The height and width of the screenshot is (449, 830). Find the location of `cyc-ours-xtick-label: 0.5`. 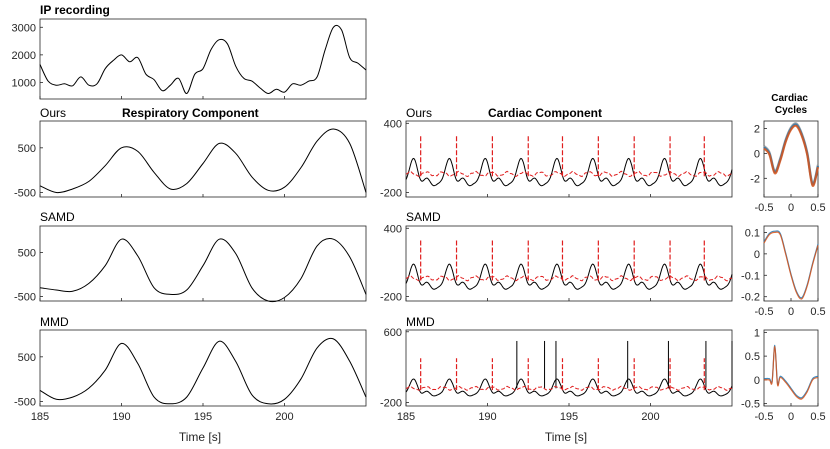

cyc-ours-xtick-label: 0.5 is located at coordinates (817, 208).